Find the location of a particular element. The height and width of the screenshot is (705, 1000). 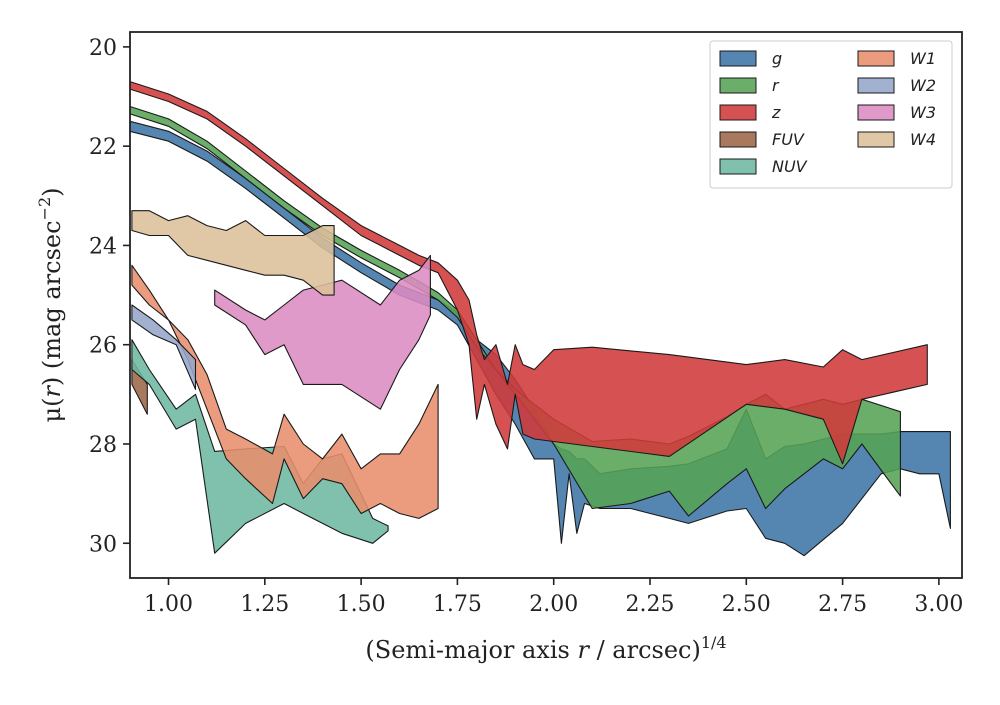

y-tick-label: 24 is located at coordinates (103, 246).